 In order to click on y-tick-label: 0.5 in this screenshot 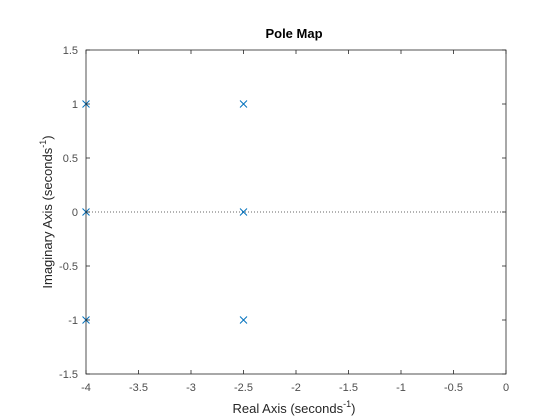, I will do `click(70, 159)`.